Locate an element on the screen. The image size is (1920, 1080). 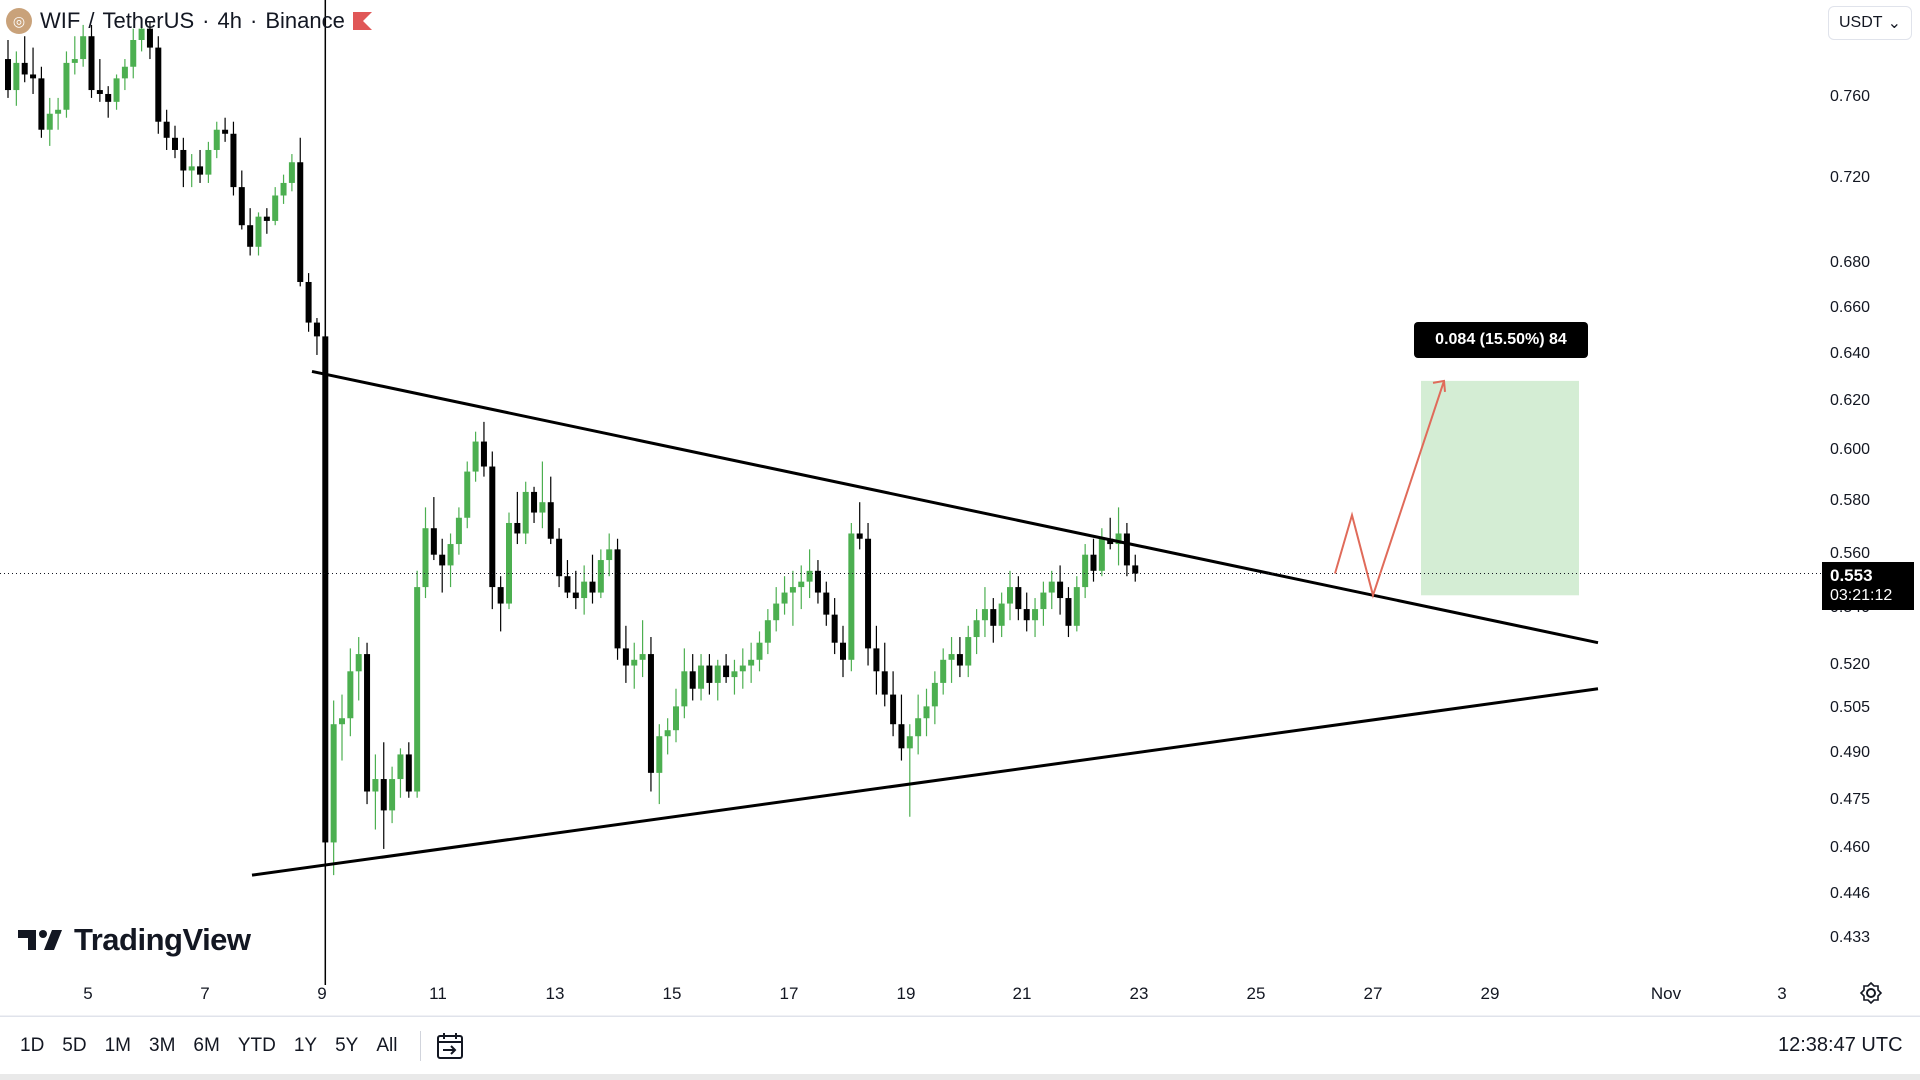
time-axis-label: Nov is located at coordinates (1666, 993).